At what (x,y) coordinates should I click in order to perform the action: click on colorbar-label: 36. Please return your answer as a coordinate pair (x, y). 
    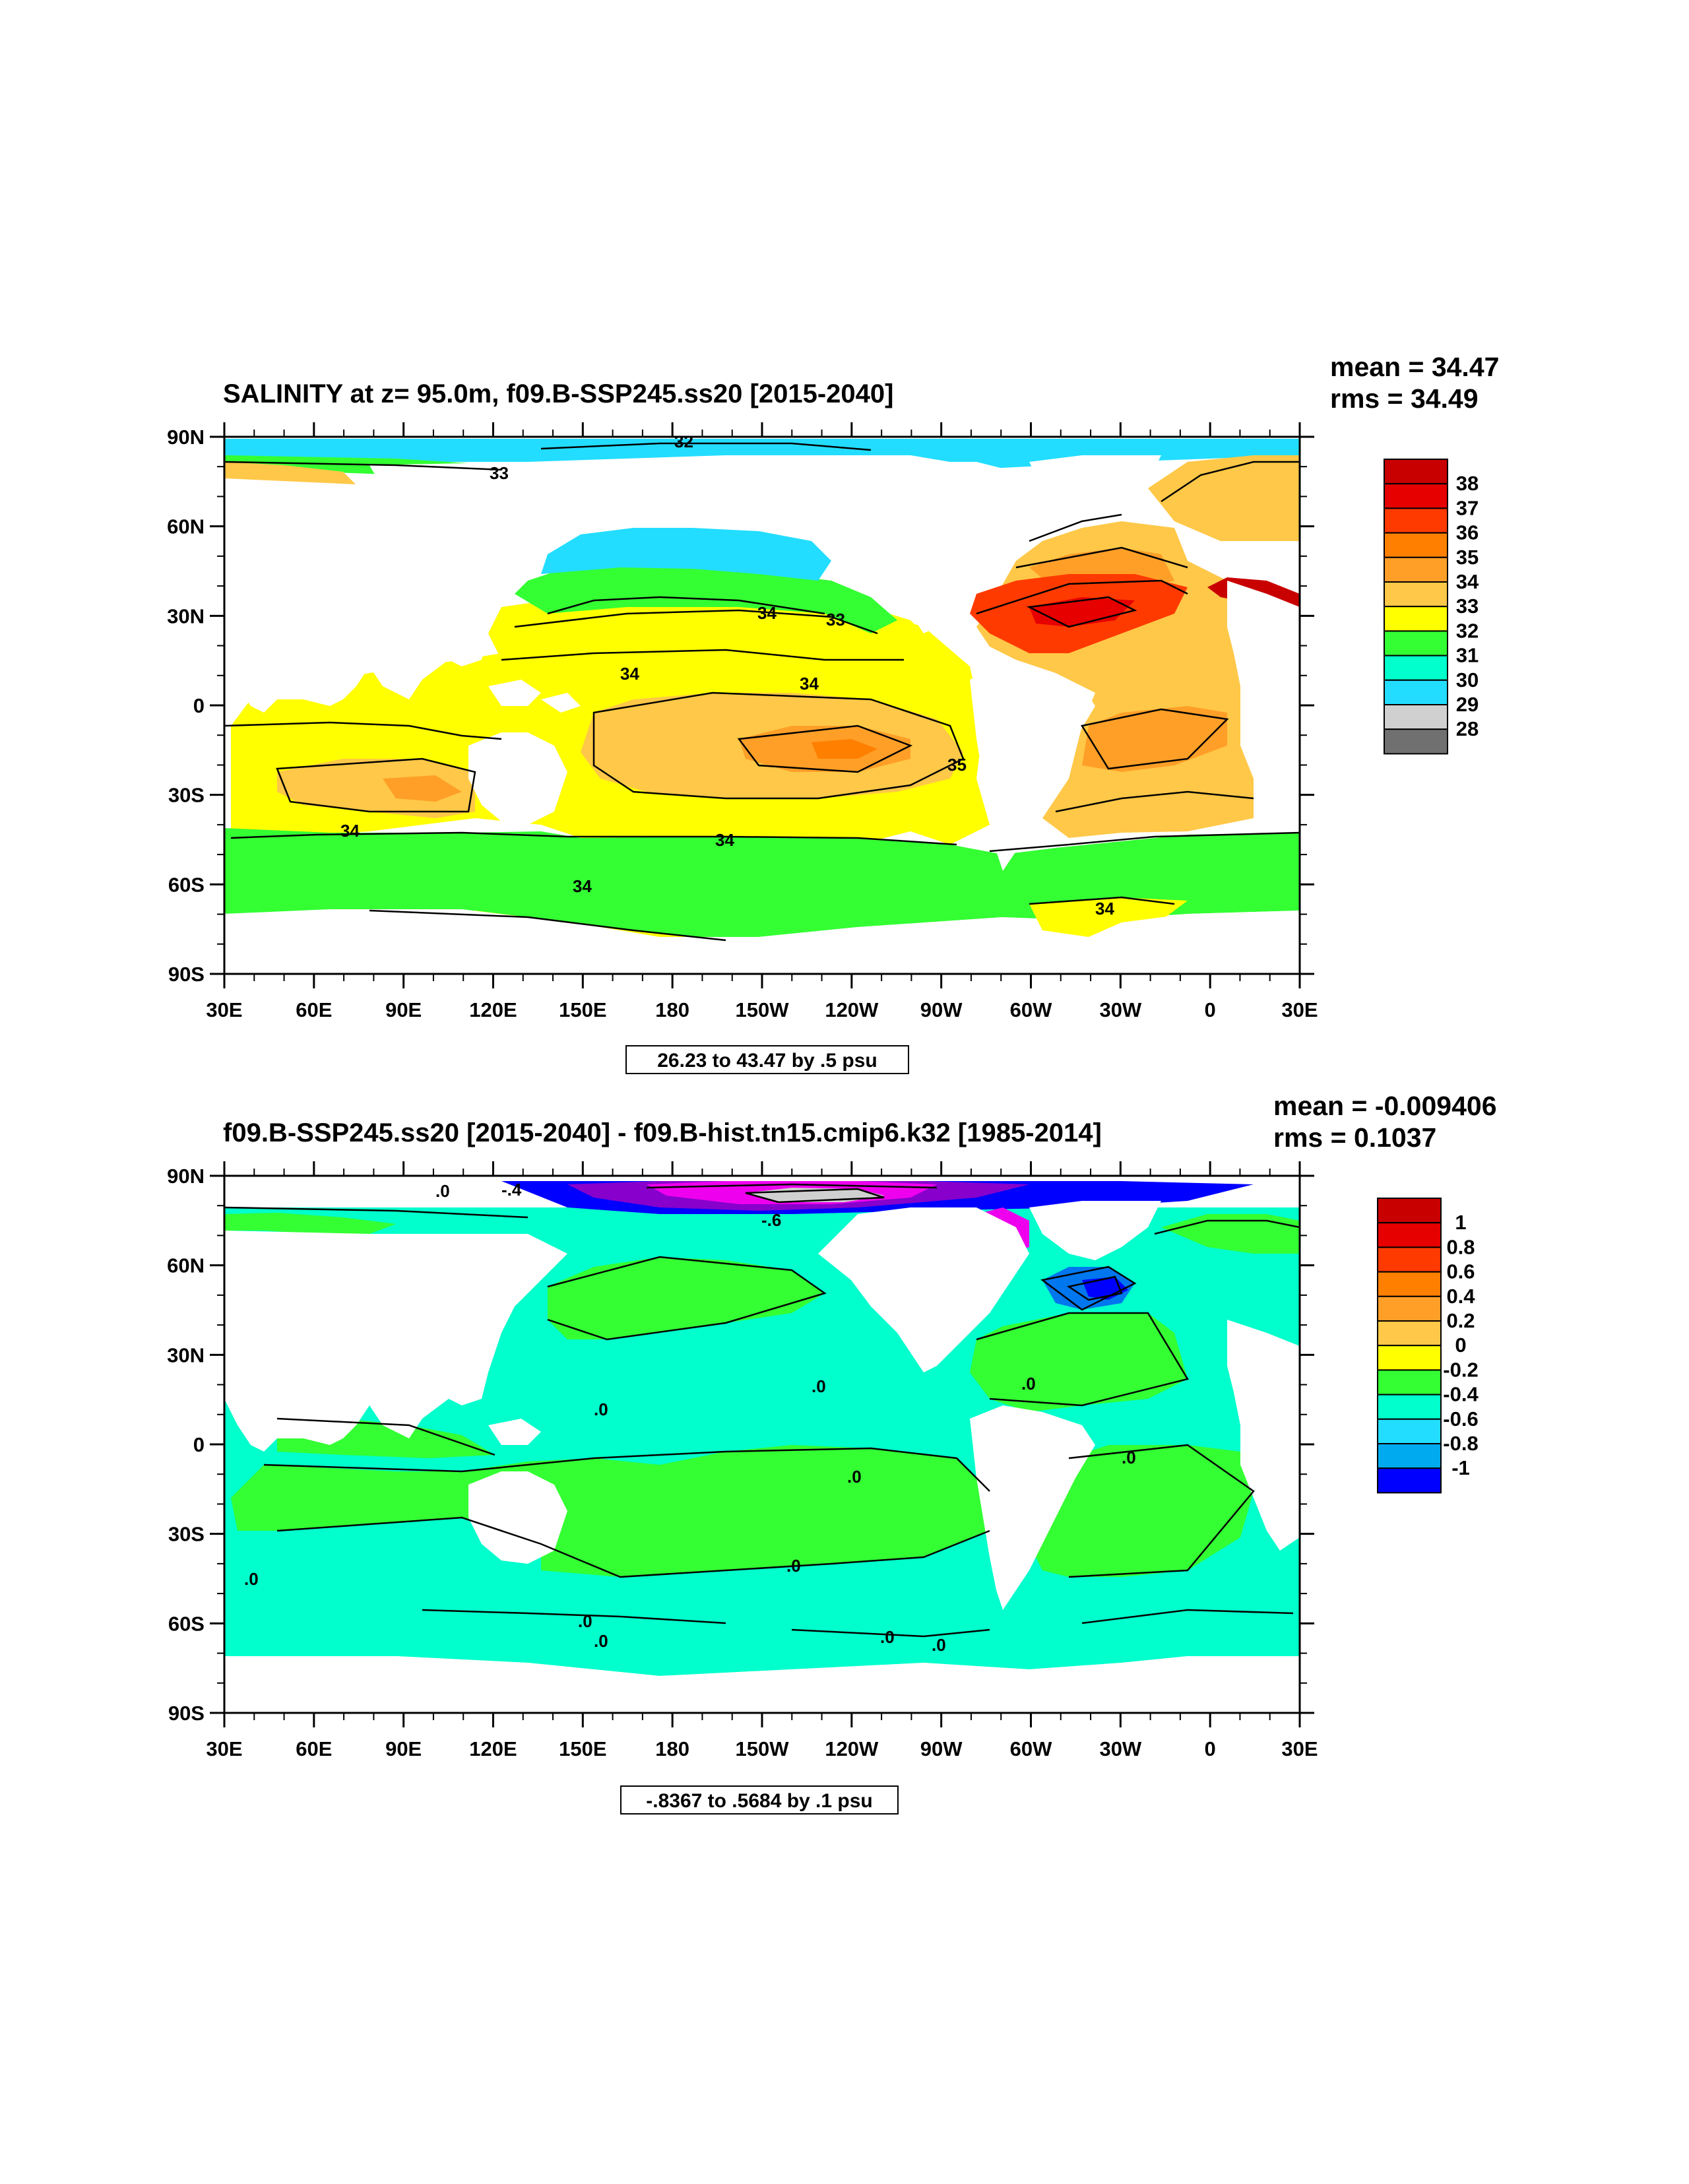
    Looking at the image, I should click on (1468, 532).